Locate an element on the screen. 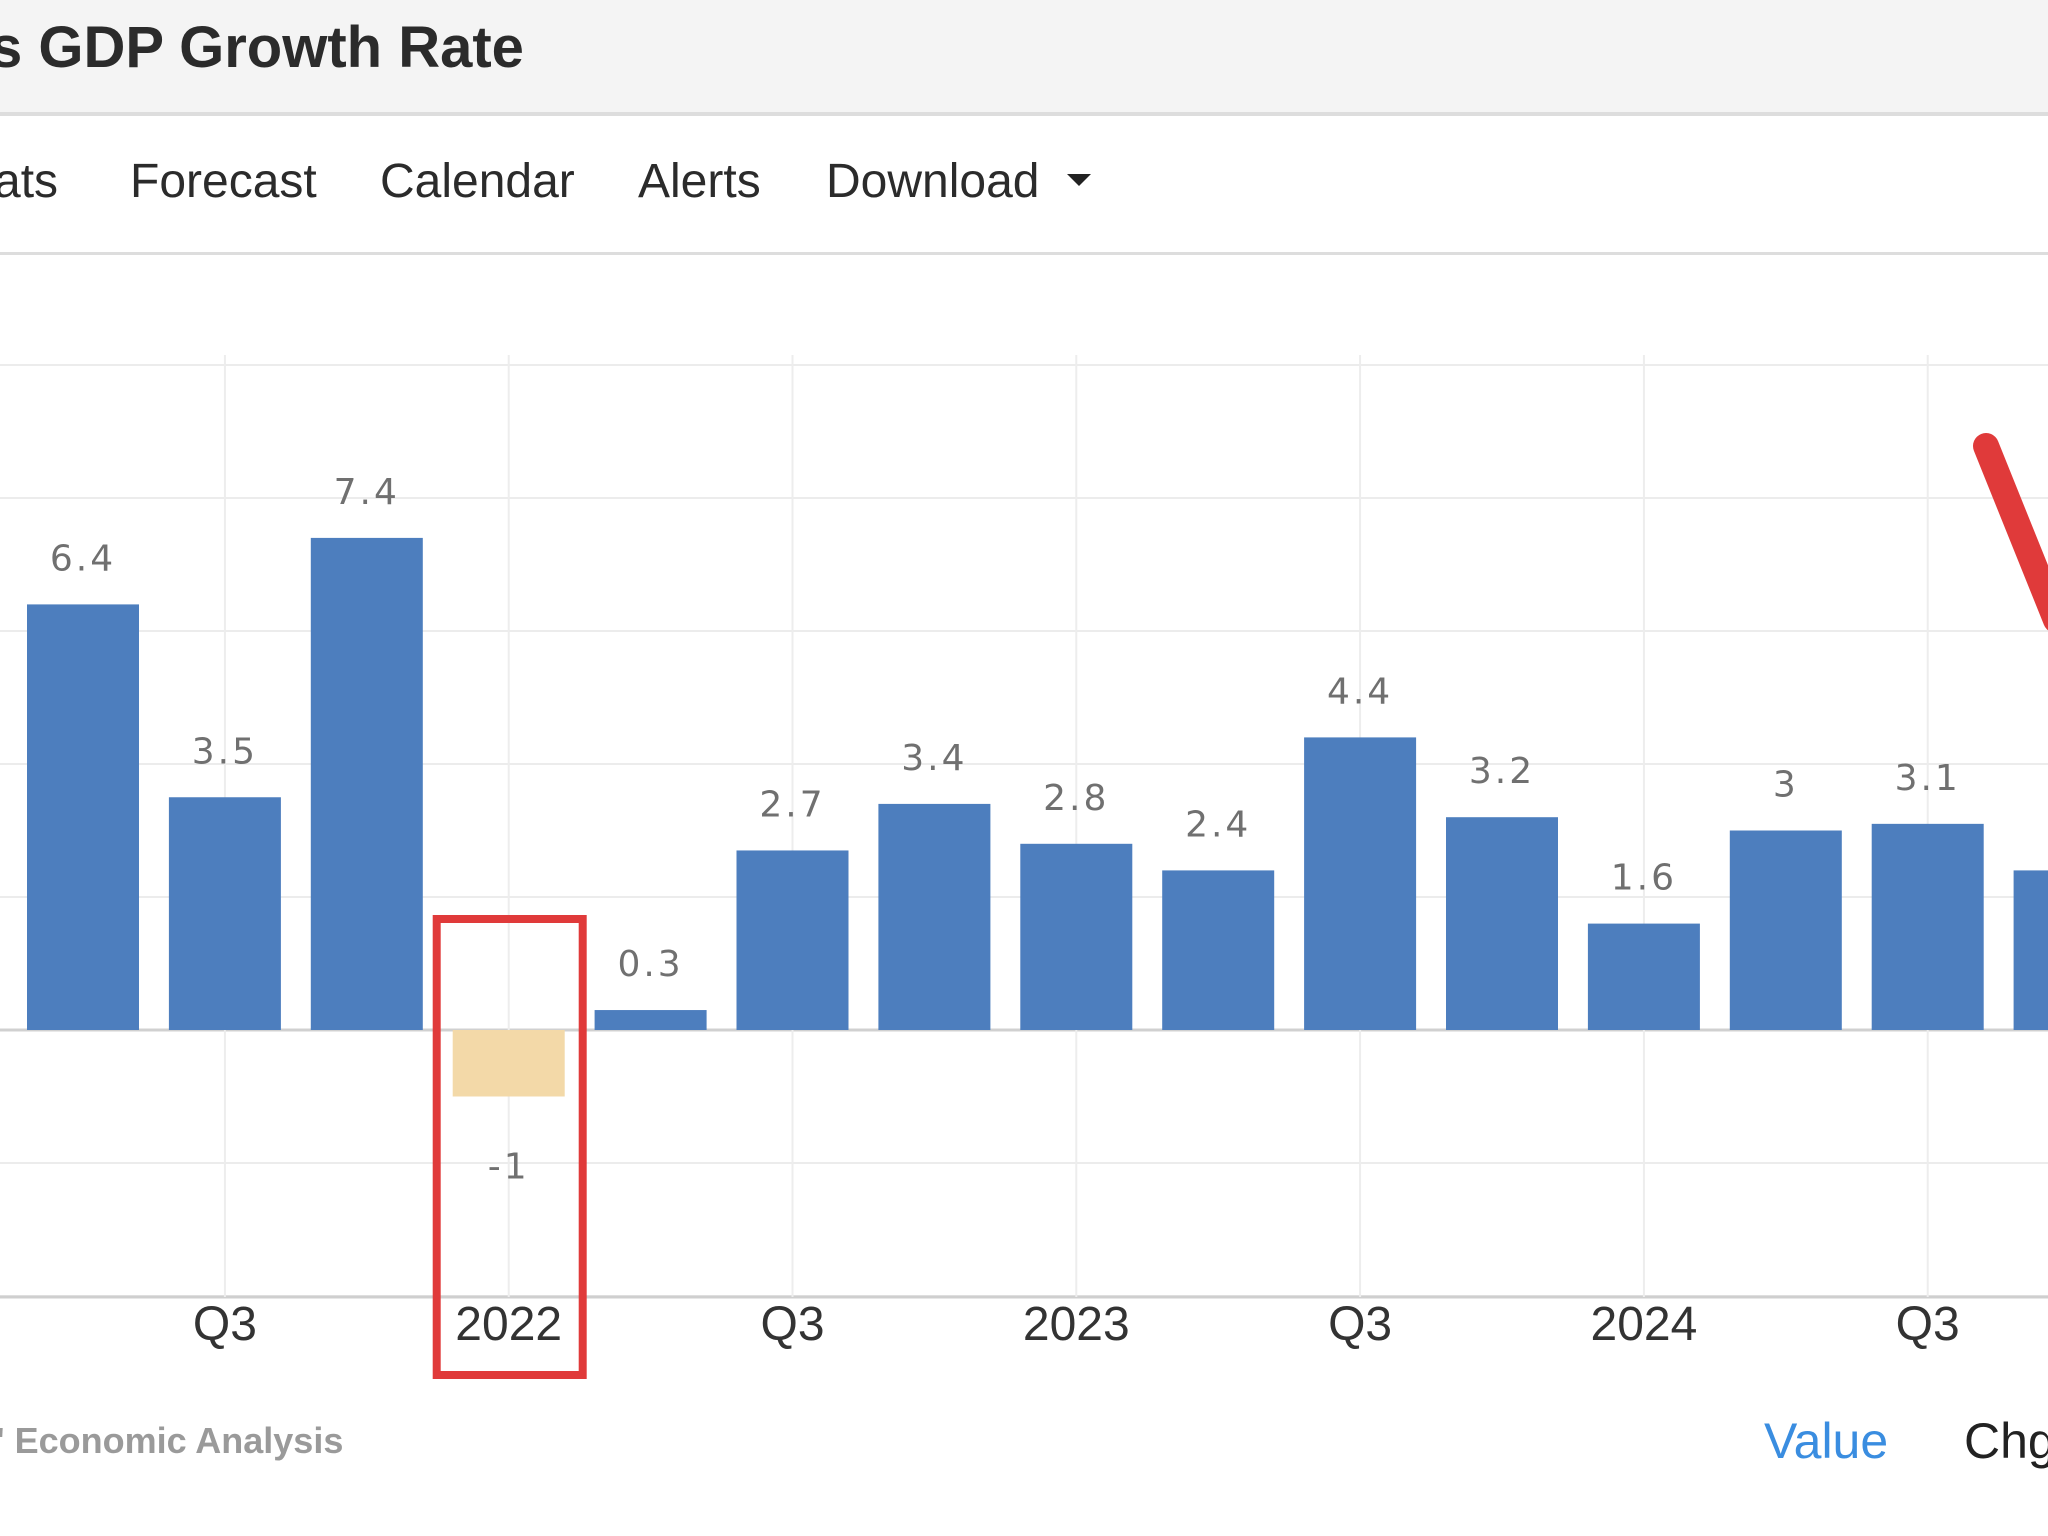 Image resolution: width=2048 pixels, height=1536 pixels. nav-alerts: Alerts is located at coordinates (699, 181).